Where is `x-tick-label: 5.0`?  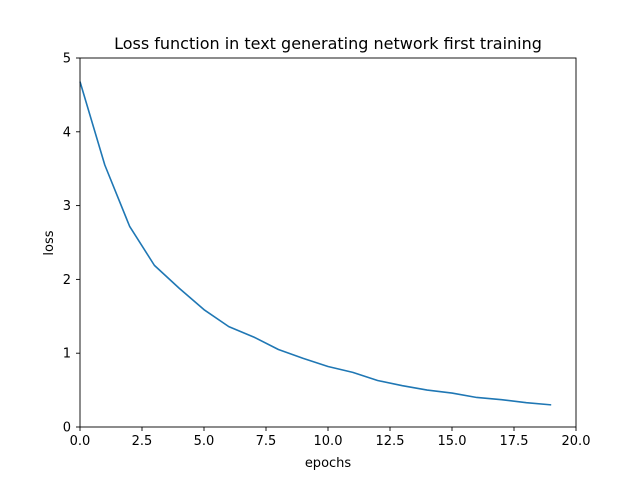
x-tick-label: 5.0 is located at coordinates (204, 441).